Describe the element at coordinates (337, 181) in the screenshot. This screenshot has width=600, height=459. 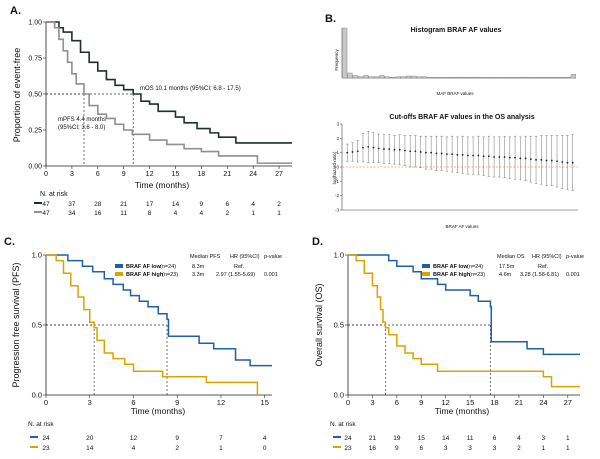
I see `cutoff-y-tick-label: -1` at that location.